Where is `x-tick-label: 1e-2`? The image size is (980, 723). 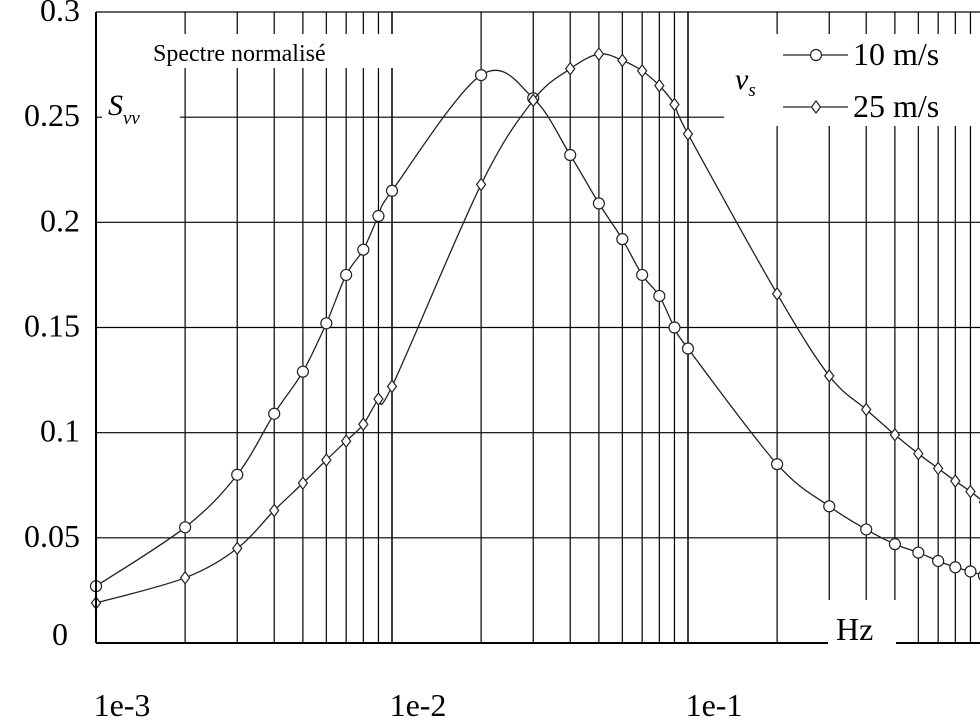 x-tick-label: 1e-2 is located at coordinates (418, 705).